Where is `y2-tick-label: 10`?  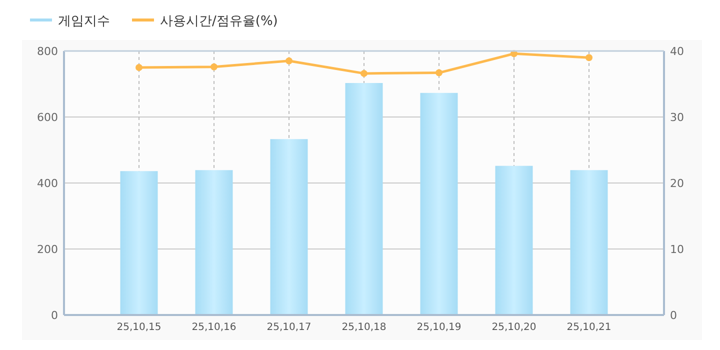
y2-tick-label: 10 is located at coordinates (677, 249).